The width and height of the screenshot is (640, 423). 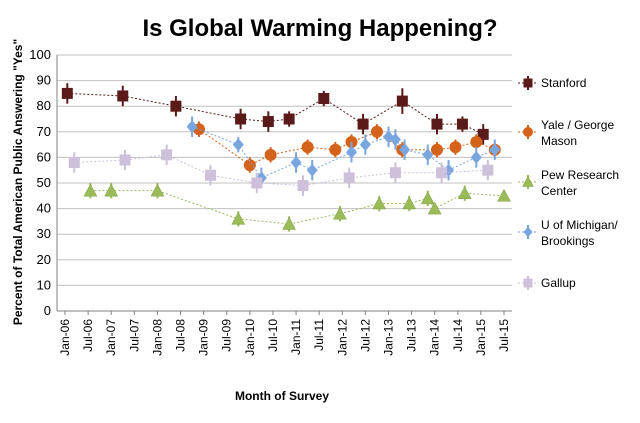 What do you see at coordinates (504, 335) in the screenshot?
I see `x-tick-label-19: Jul-15` at bounding box center [504, 335].